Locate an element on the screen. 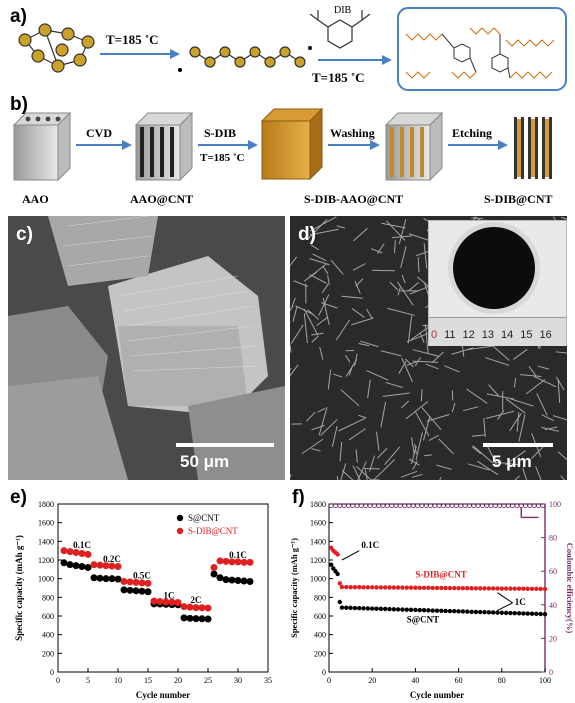  y-tick-label: 800 is located at coordinates (320, 597).